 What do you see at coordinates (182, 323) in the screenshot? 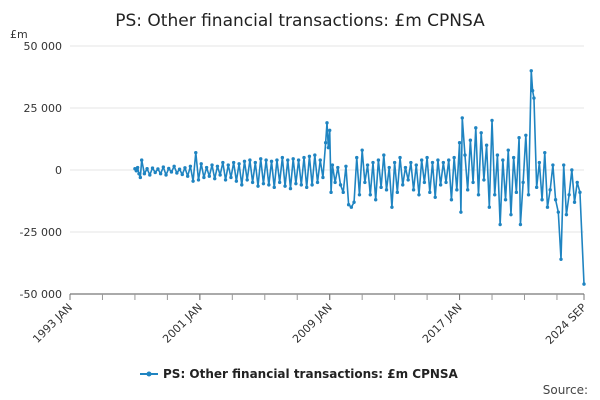
I see `x-tick-label: 2001 JAN` at bounding box center [182, 323].